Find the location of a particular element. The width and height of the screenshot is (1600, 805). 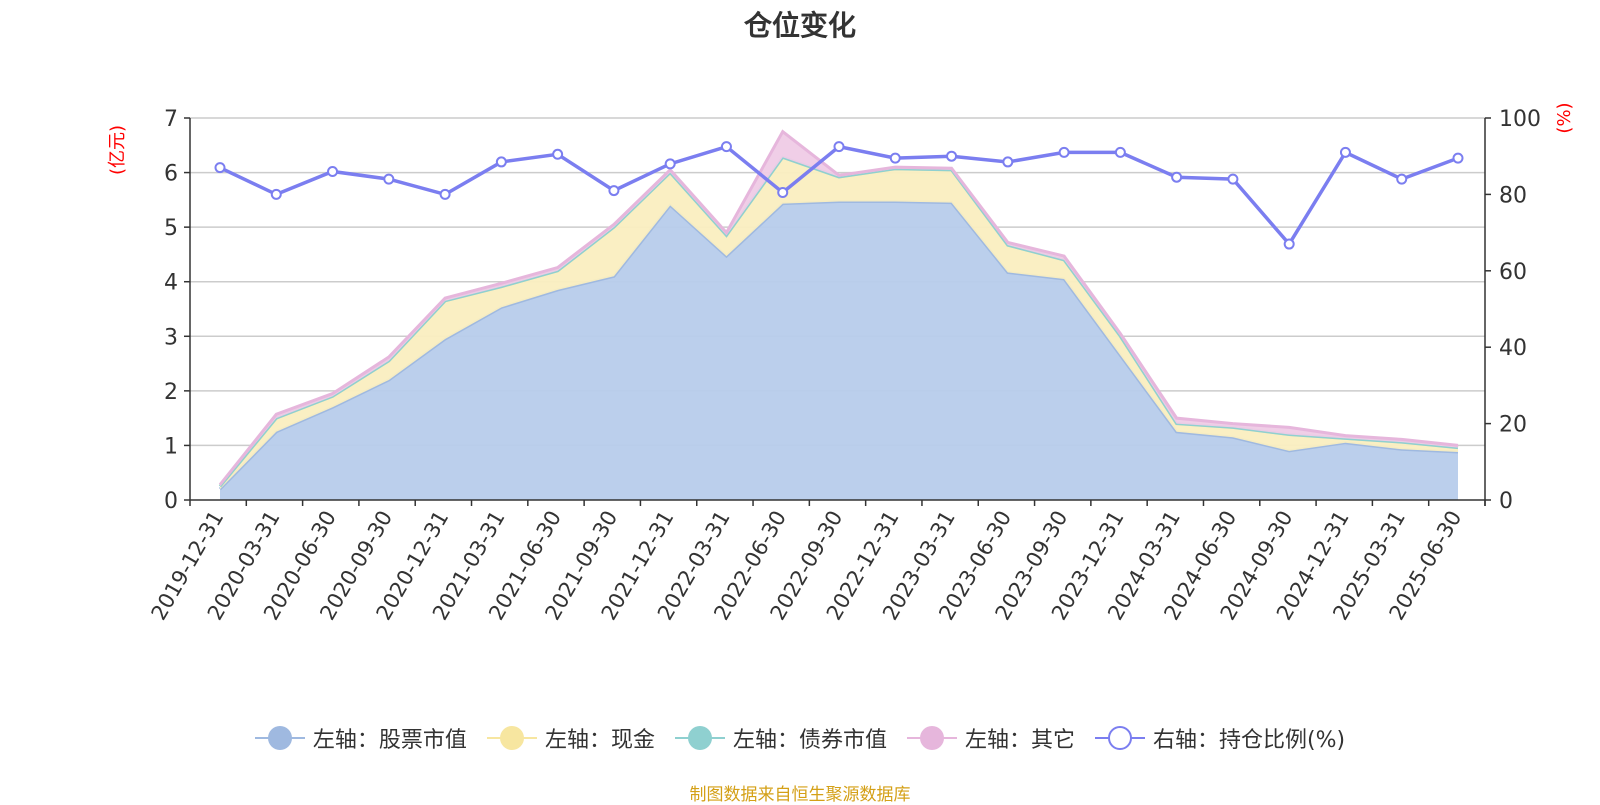

legend-item-cash: 左轴：现金 is located at coordinates (570, 738).